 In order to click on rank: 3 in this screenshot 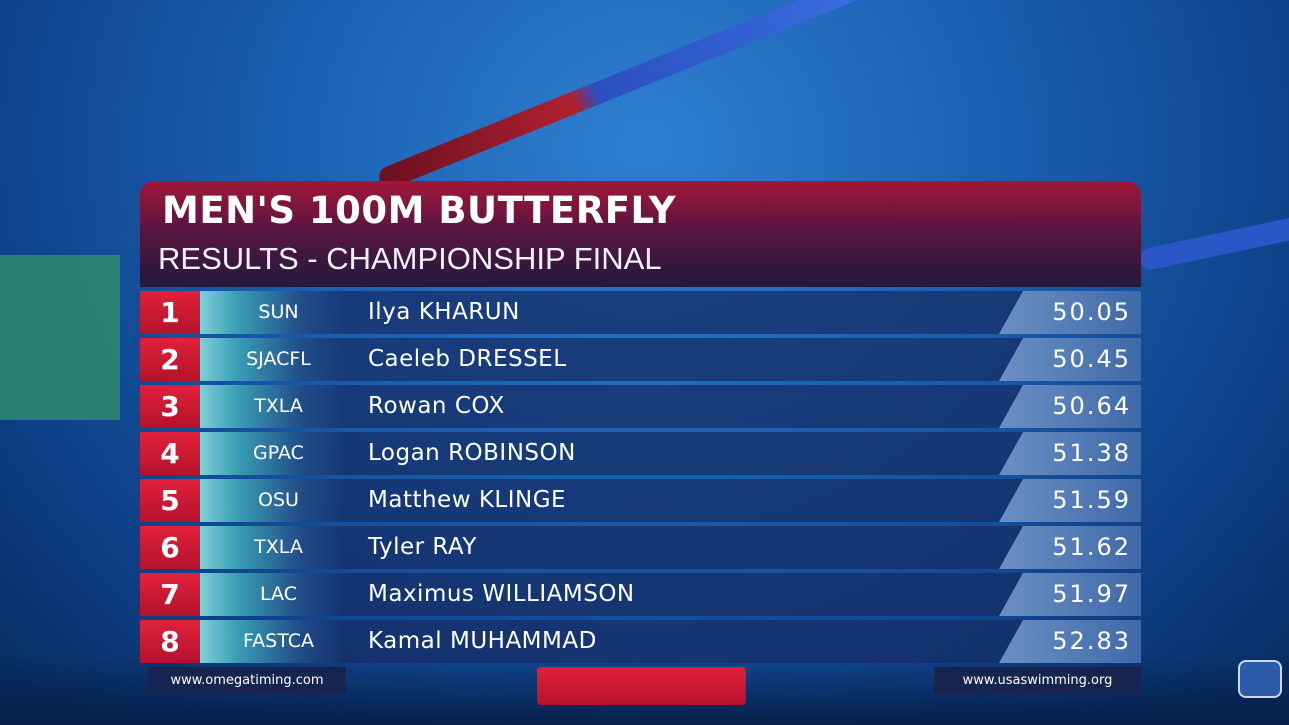, I will do `click(170, 406)`.